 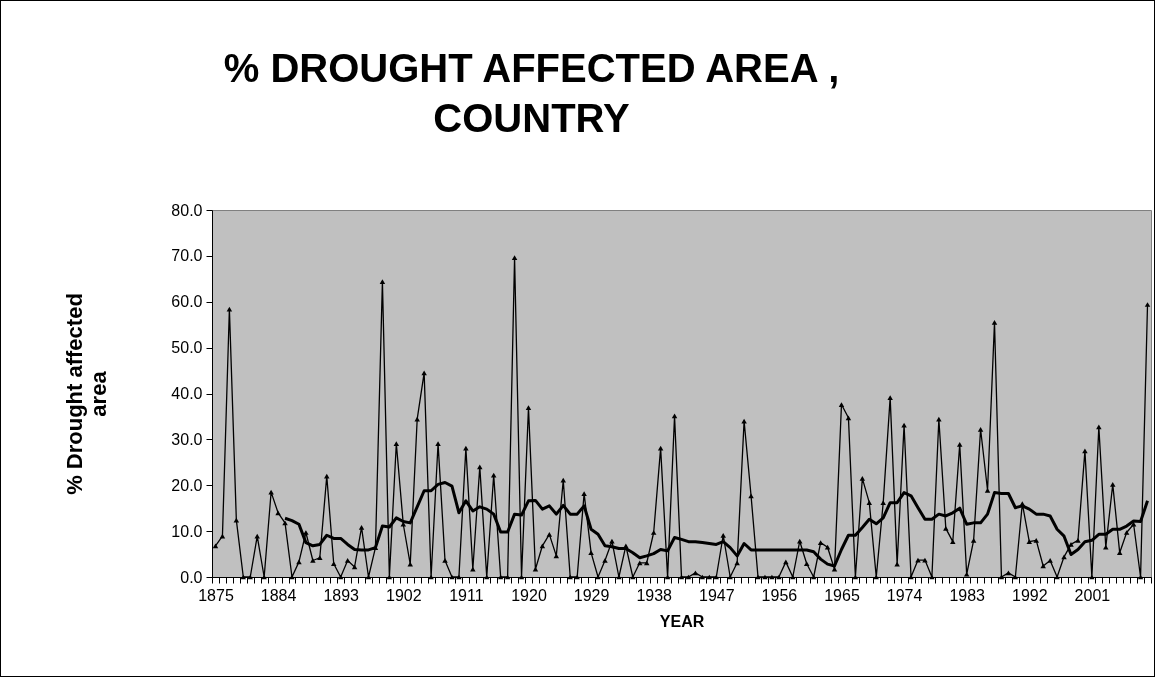 I want to click on x-tick-label: 1983, so click(x=967, y=595).